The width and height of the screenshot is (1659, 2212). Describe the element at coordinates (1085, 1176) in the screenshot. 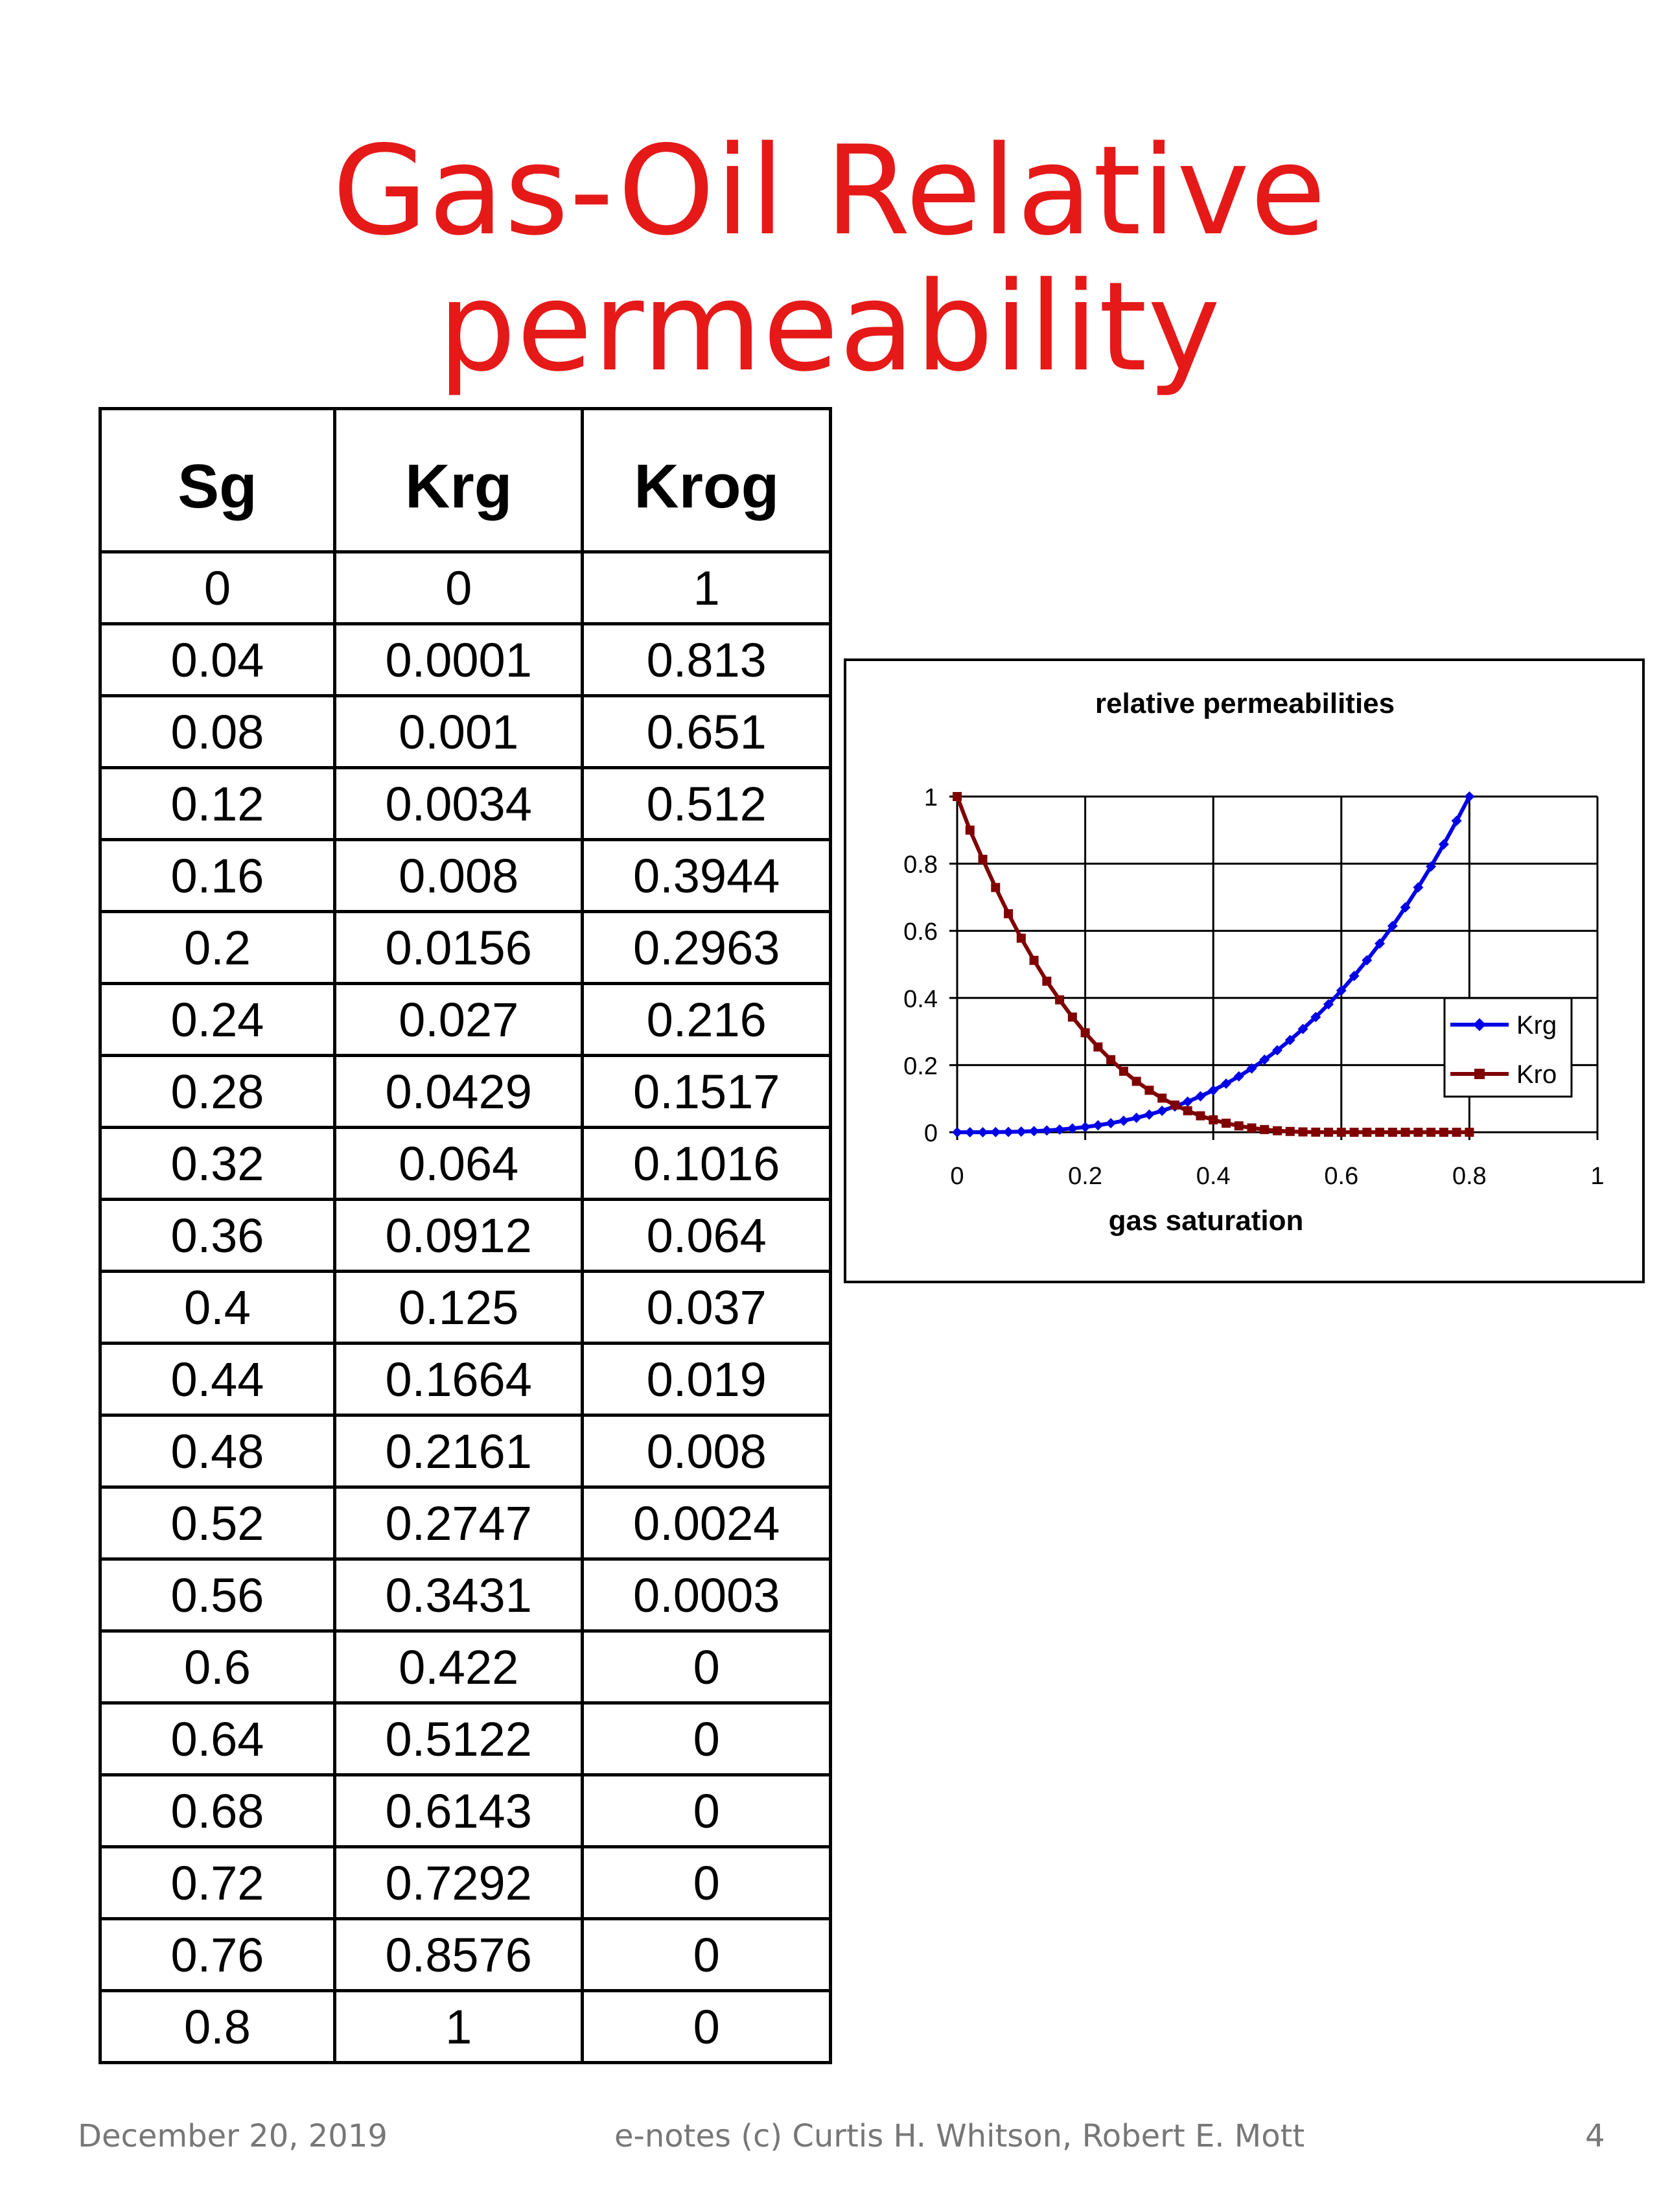

I see `x-tick-label: 0.2` at that location.